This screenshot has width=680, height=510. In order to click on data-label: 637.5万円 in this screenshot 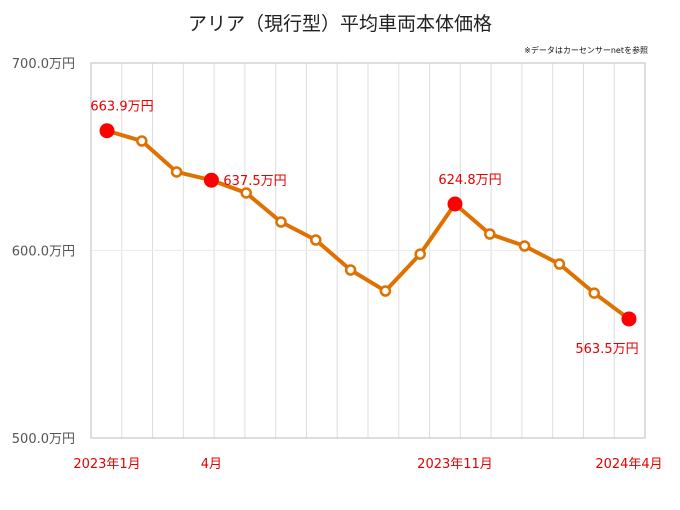, I will do `click(254, 181)`.